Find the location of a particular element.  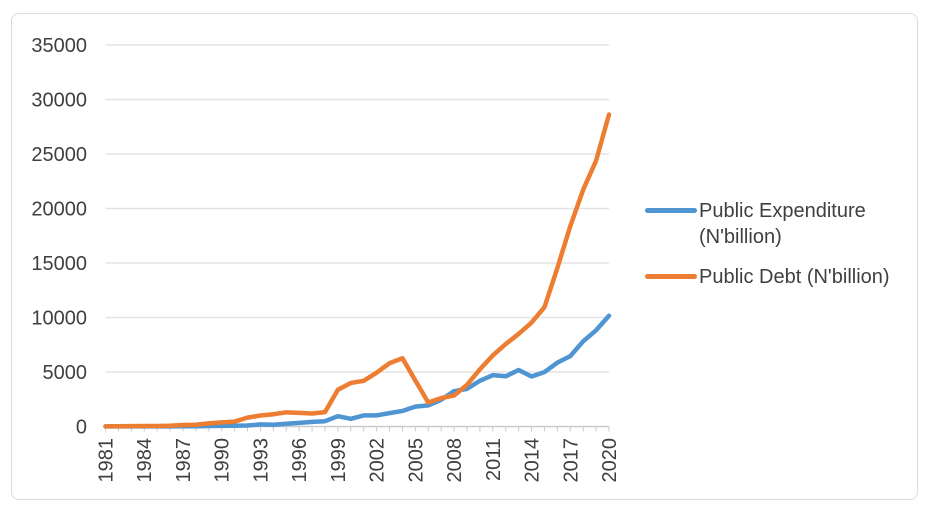

legend-swatch-public-debt-line is located at coordinates (671, 276).